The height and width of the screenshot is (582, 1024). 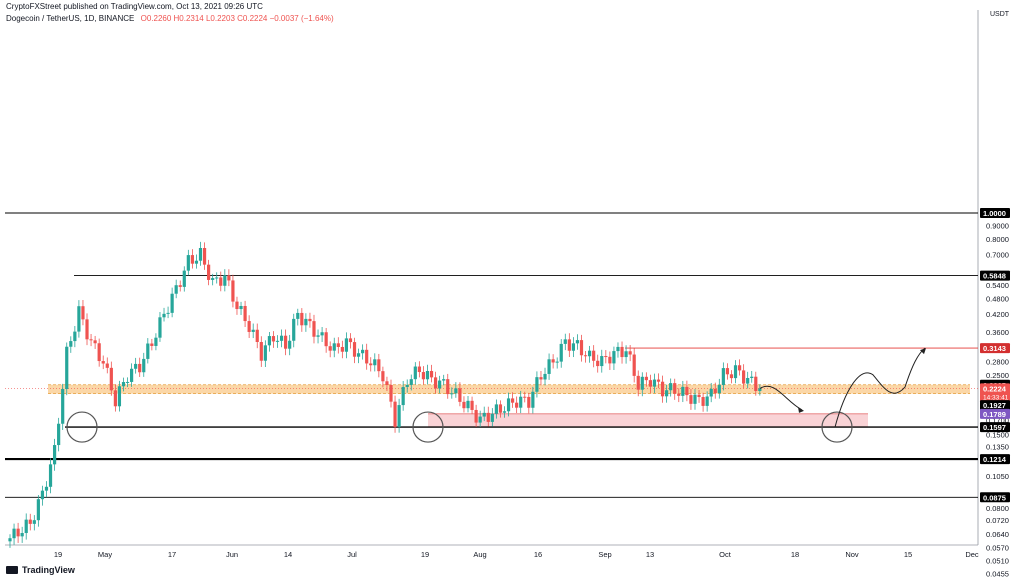 What do you see at coordinates (801, 409) in the screenshot?
I see `arrowhead-icon` at bounding box center [801, 409].